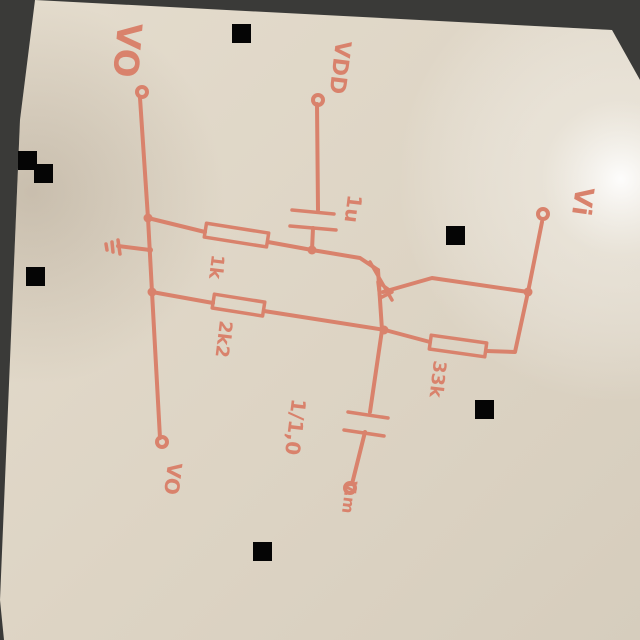 This screenshot has height=640, width=640. Describe the element at coordinates (223, 338) in the screenshot. I see `label-2k2: 2k2` at that location.